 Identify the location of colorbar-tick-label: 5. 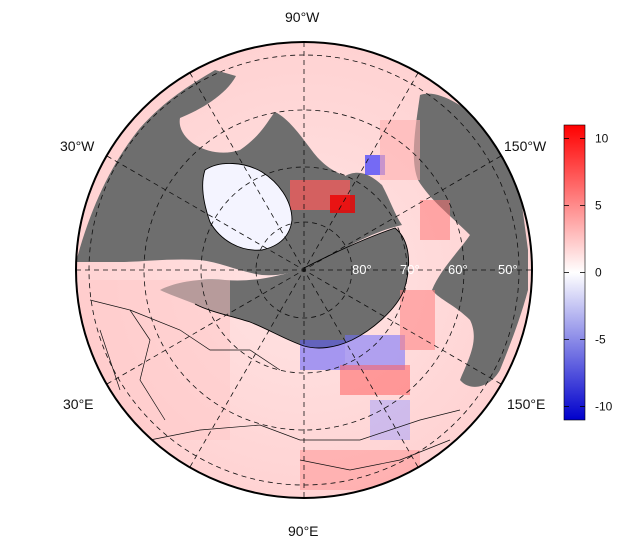
(598, 205).